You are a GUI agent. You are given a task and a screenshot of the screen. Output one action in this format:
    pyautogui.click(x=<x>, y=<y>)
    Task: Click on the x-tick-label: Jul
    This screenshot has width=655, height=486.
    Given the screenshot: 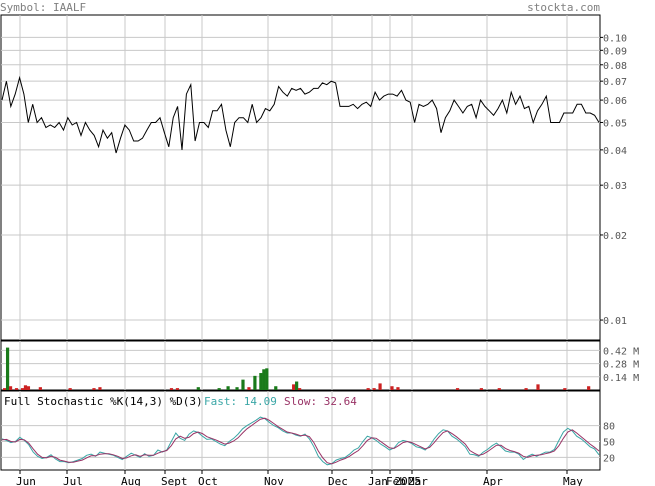 What is the action you would take?
    pyautogui.click(x=73, y=480)
    